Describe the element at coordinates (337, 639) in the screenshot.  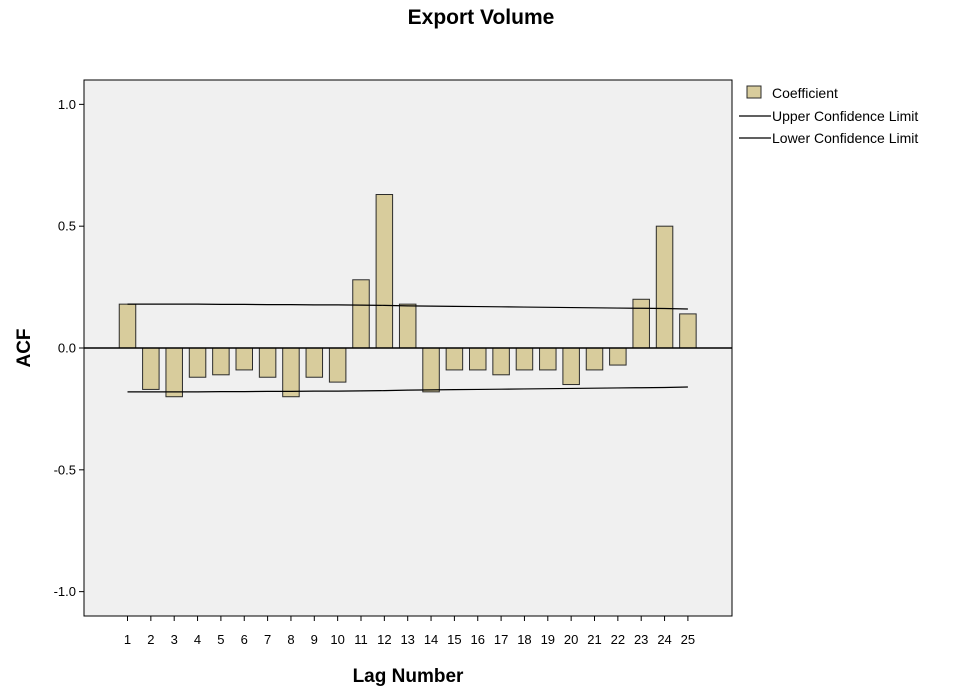
I see `x-tick-label: 10` at that location.